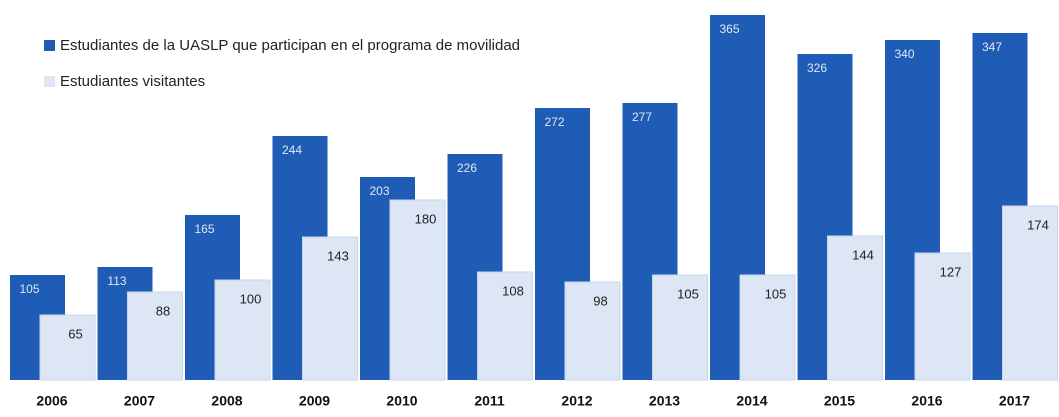  I want to click on value-label: 108, so click(513, 290).